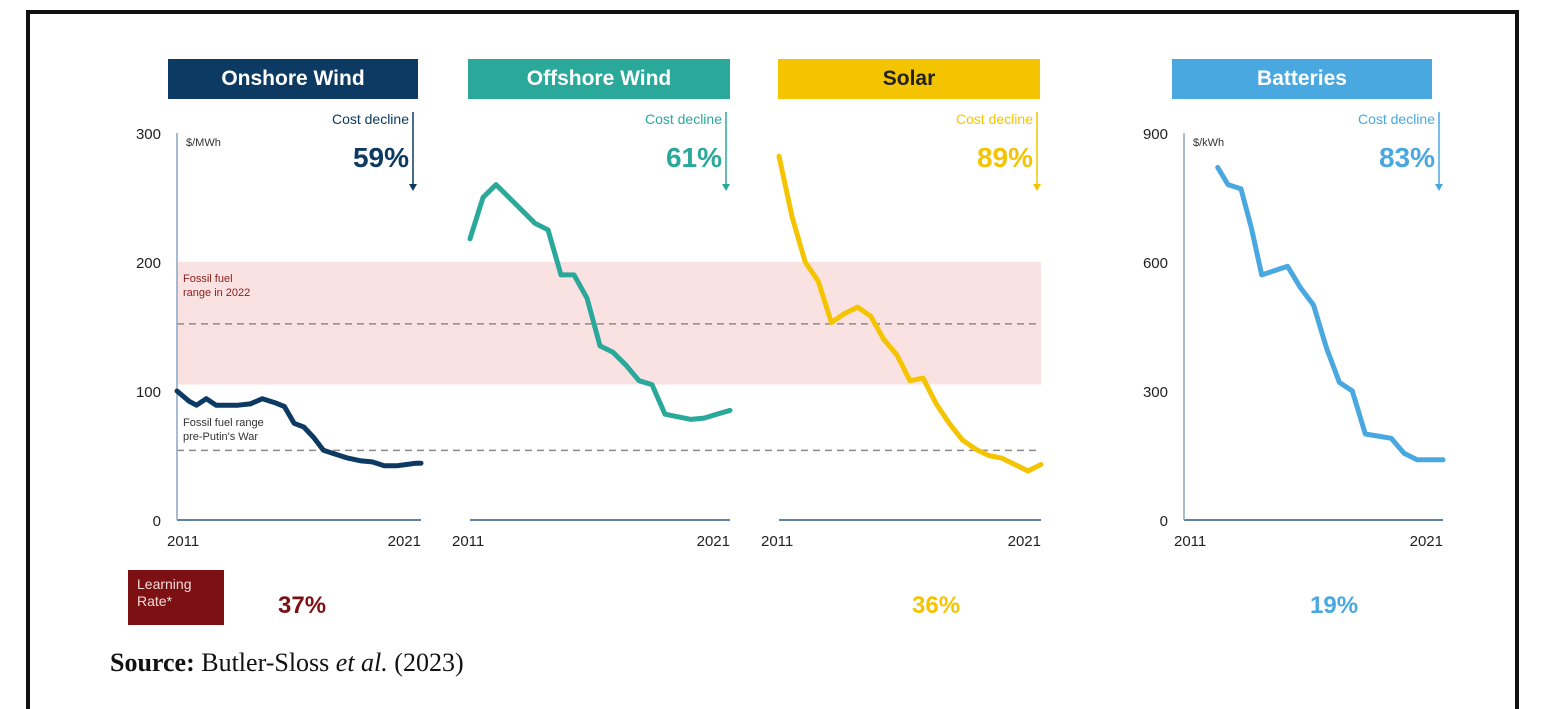 The image size is (1549, 709). Describe the element at coordinates (726, 187) in the screenshot. I see `offshore-cost-decline-arrow-head` at that location.